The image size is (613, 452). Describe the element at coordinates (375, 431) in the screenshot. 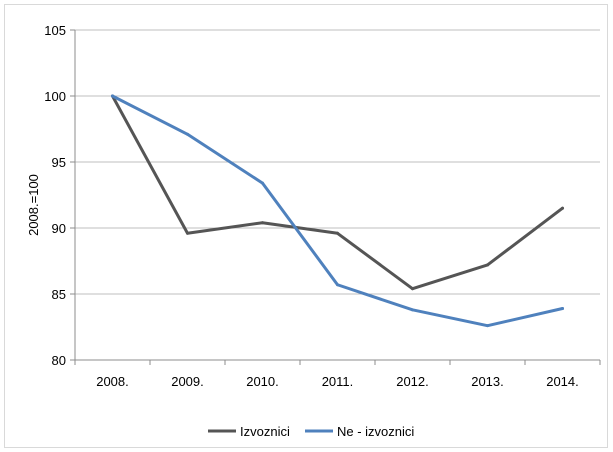

I see `legend-label-1: Ne - izvoznici` at that location.